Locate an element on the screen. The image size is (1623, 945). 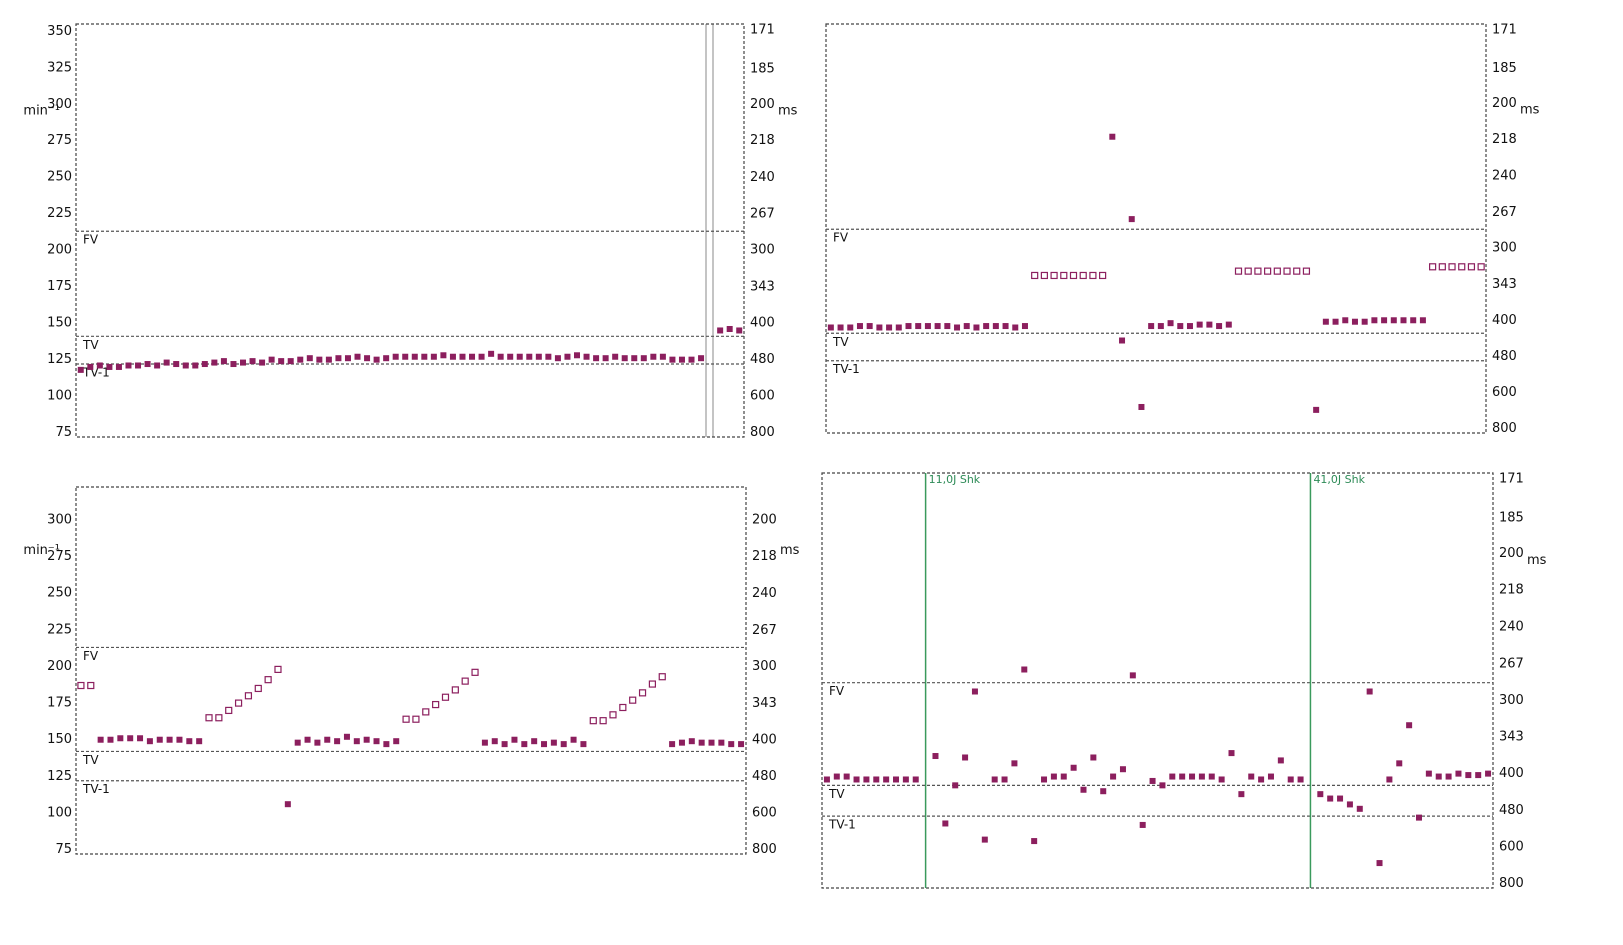
y2-tick-label: 267 is located at coordinates (764, 630).